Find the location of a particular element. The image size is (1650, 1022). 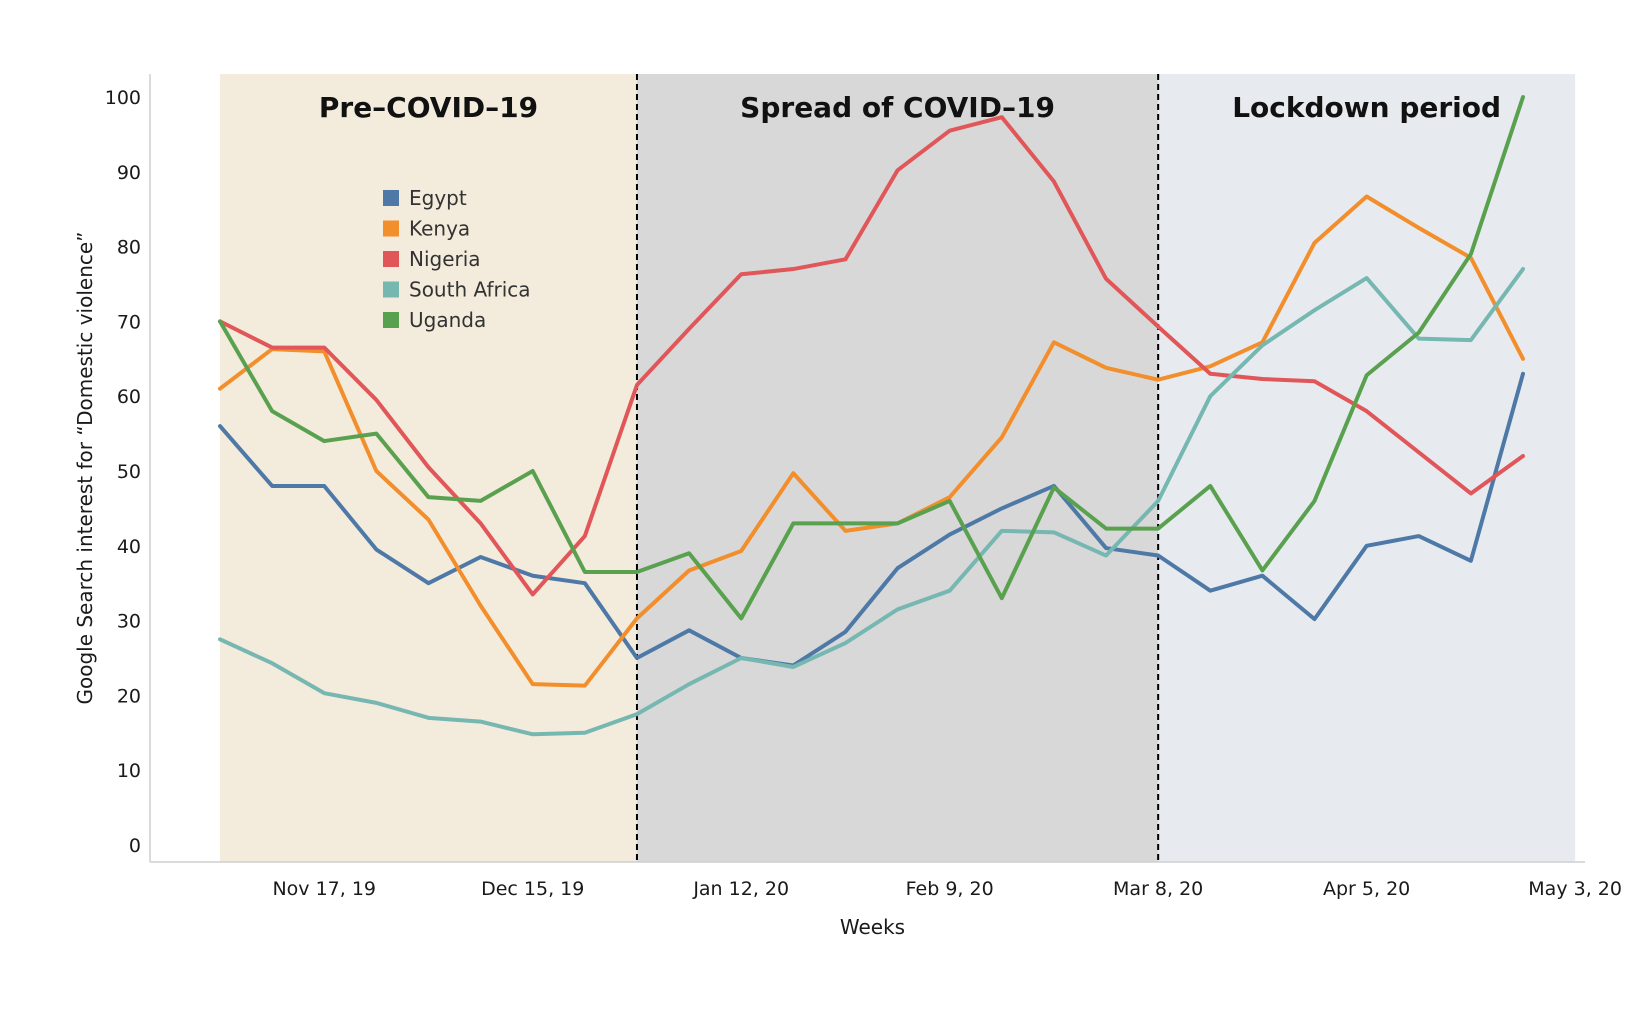

x-tick-label: Feb 9, 20 is located at coordinates (950, 889).